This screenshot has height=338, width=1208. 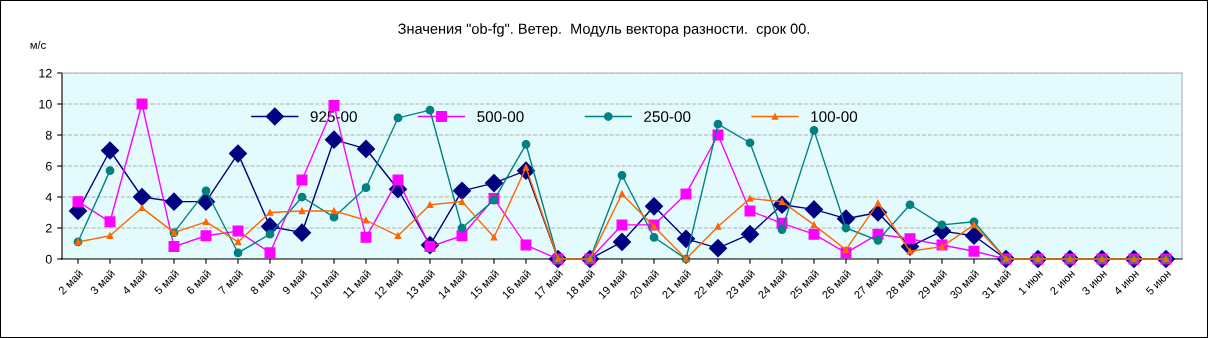 I want to click on chart-title: Значения "ob-fg". Ветер. Модуль вектора разности. срок 00., so click(x=604, y=30).